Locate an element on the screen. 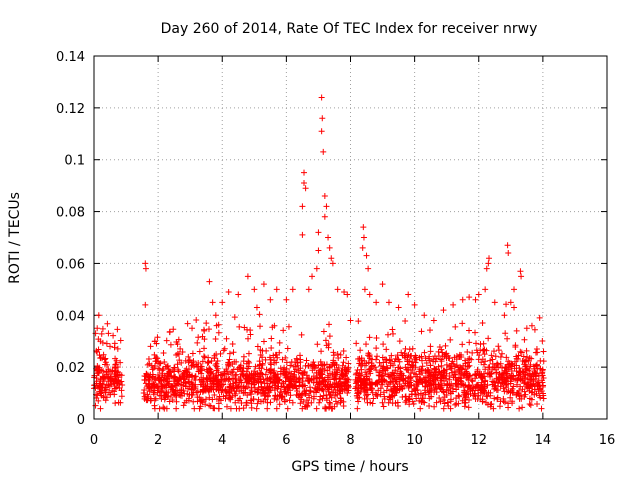 This screenshot has width=640, height=480. x-tick-label: 10 is located at coordinates (414, 440).